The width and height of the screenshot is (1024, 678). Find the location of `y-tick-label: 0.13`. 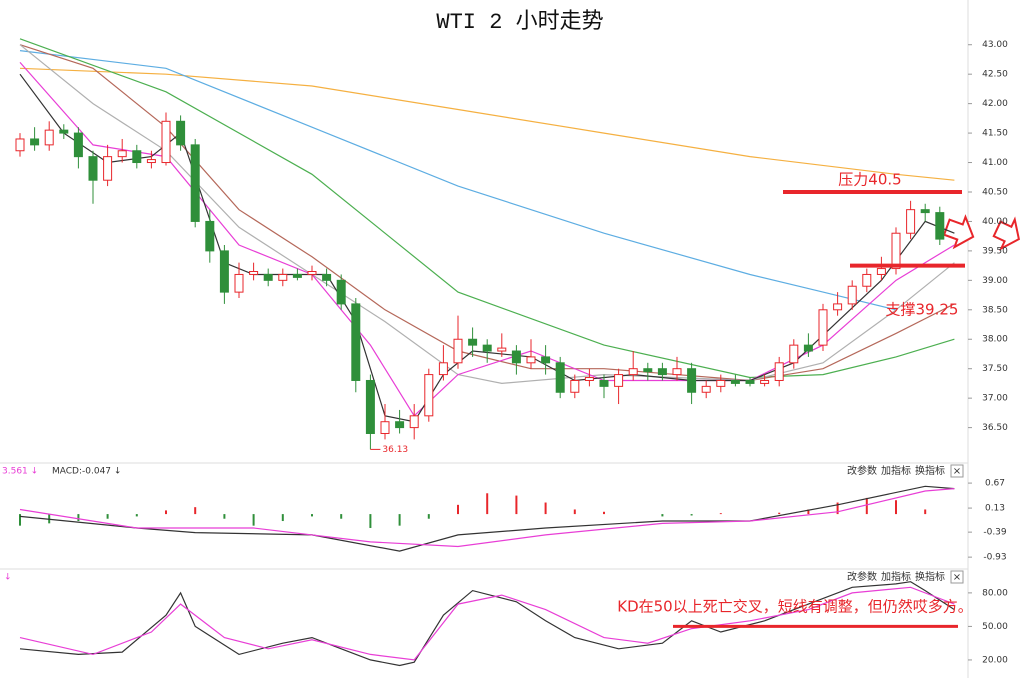

y-tick-label: 0.13 is located at coordinates (995, 509).